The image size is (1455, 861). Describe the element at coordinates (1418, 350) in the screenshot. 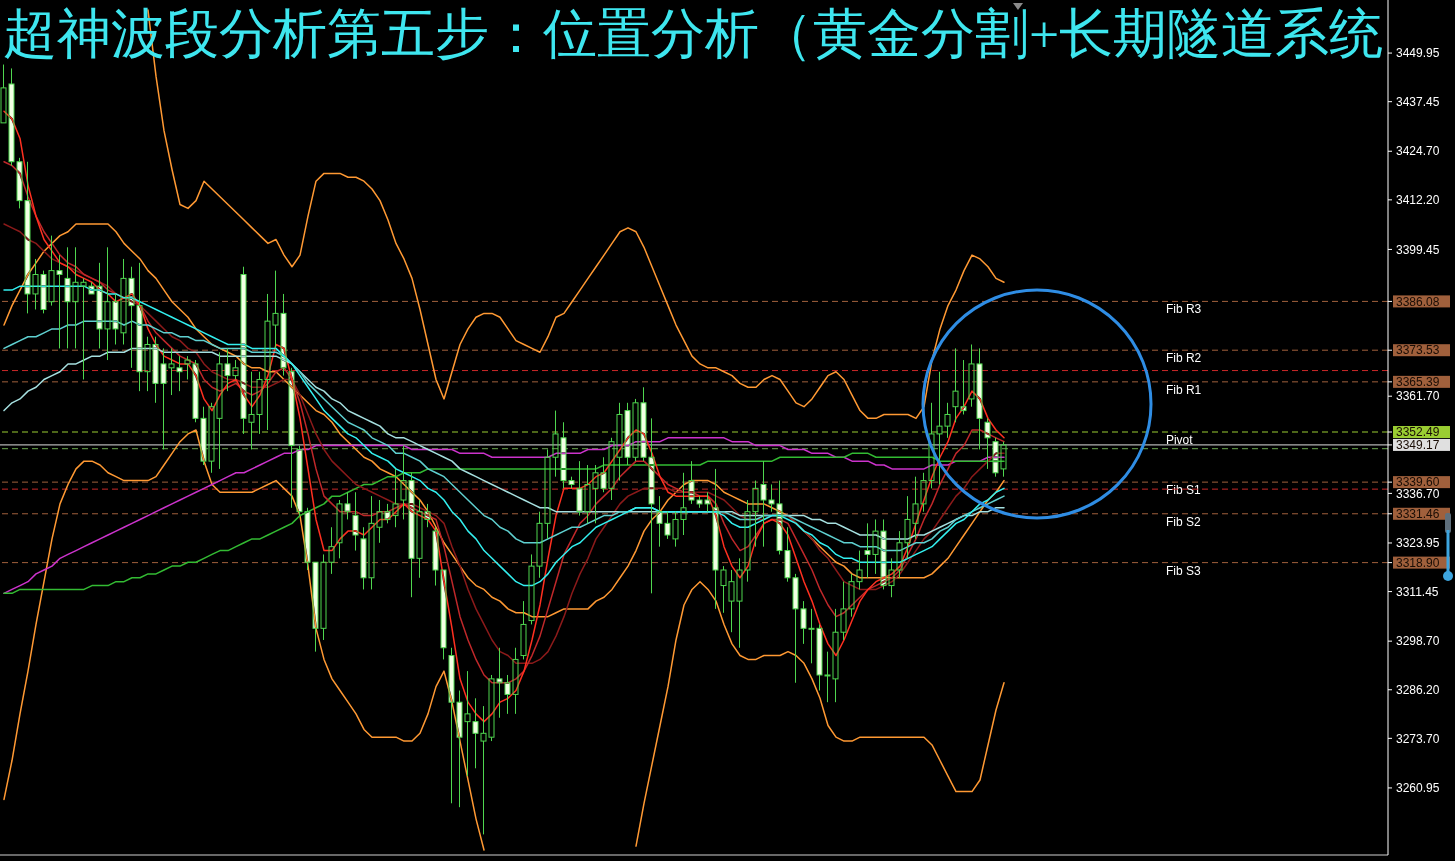

I see `y-tick-label: 3373.53` at that location.